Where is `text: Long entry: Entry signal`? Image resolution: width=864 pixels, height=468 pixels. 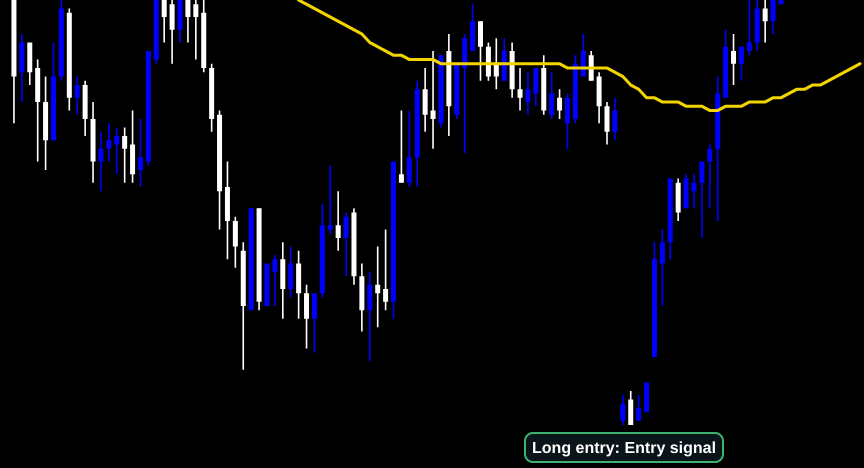
text: Long entry: Entry signal is located at coordinates (624, 448).